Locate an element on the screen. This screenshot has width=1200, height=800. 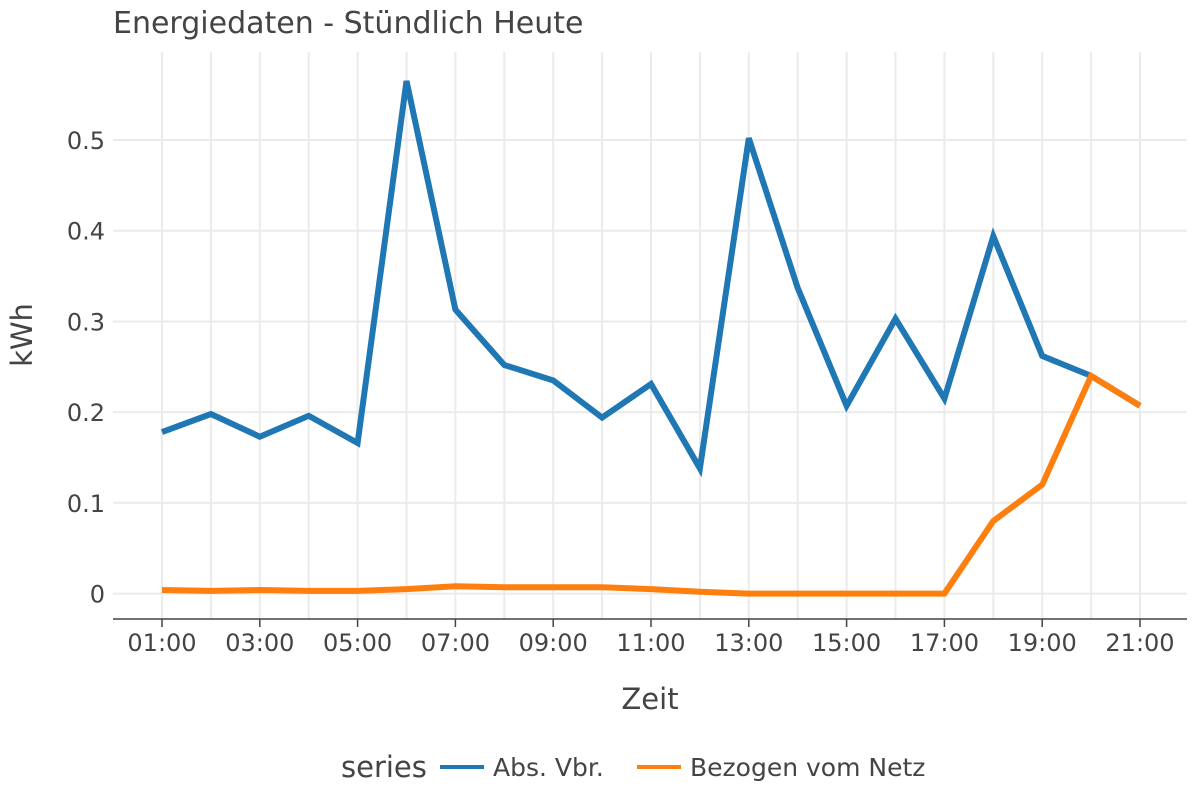
y-axis-ticks: 0 0.1 0.2 0.3 0.4 0.5 is located at coordinates (86, 368).